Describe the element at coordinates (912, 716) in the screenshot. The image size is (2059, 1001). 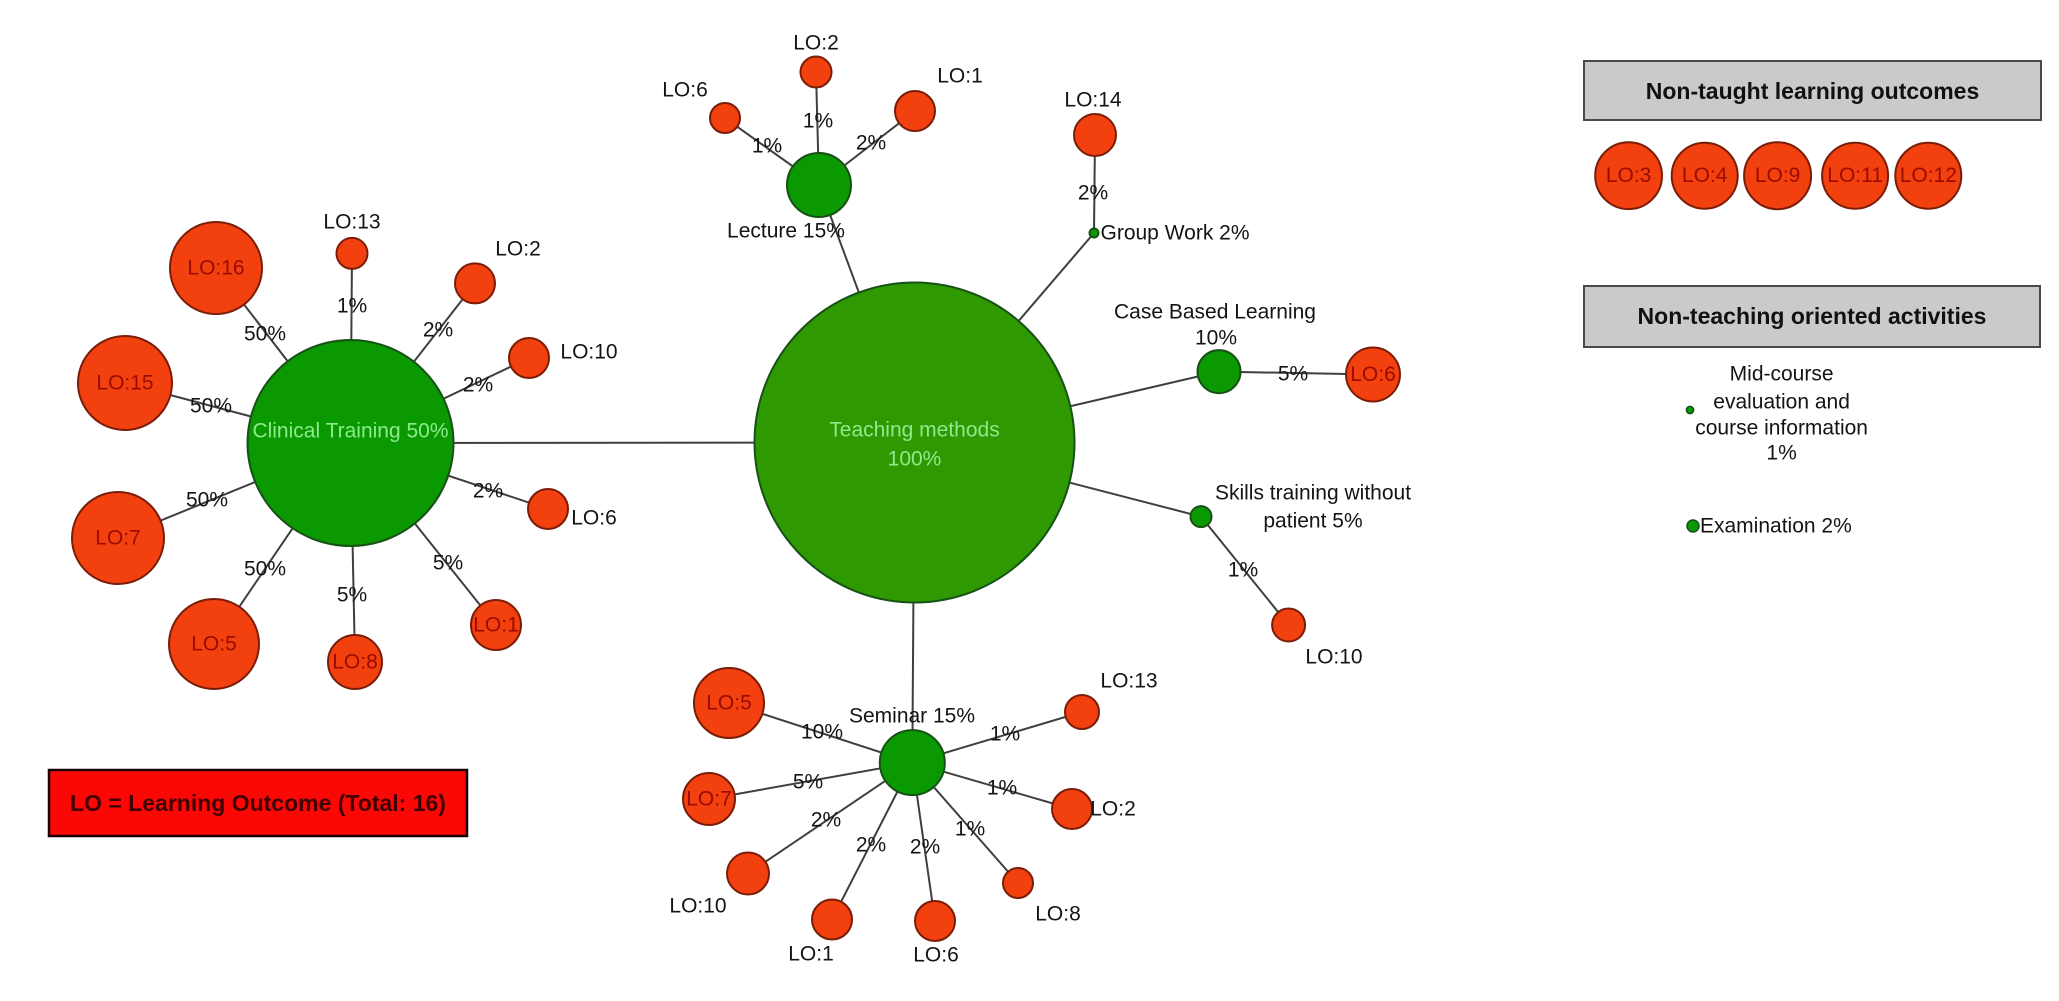
I see `svg-text: Seminar 15%` at that location.